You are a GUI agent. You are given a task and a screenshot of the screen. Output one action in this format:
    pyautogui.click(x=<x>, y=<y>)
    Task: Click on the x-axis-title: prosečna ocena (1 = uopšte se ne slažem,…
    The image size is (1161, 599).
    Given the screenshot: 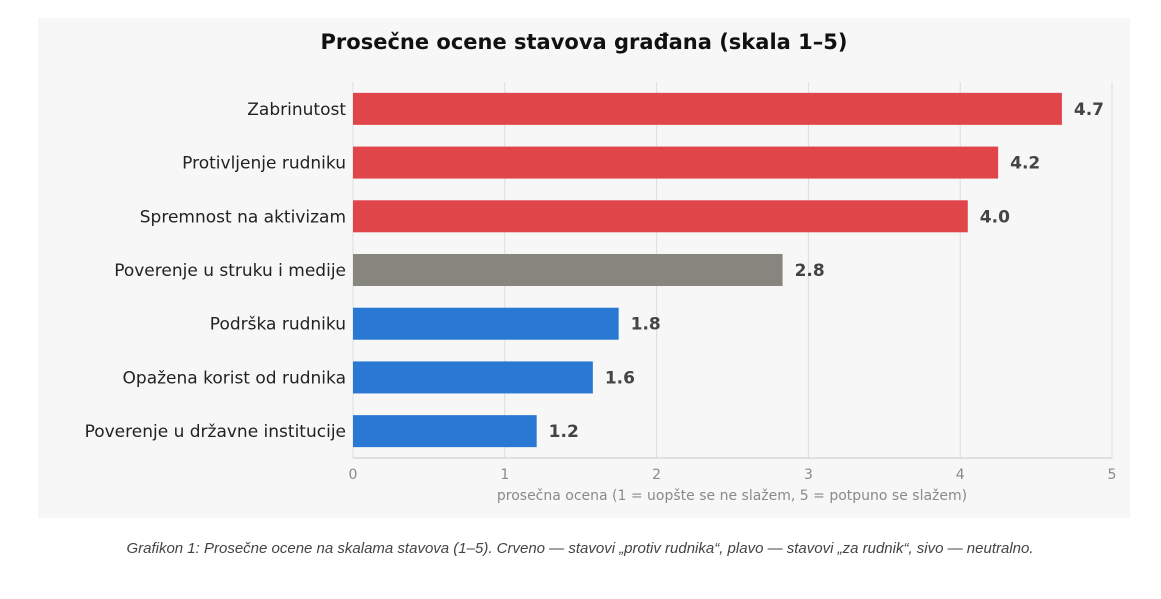 What is the action you would take?
    pyautogui.click(x=732, y=496)
    